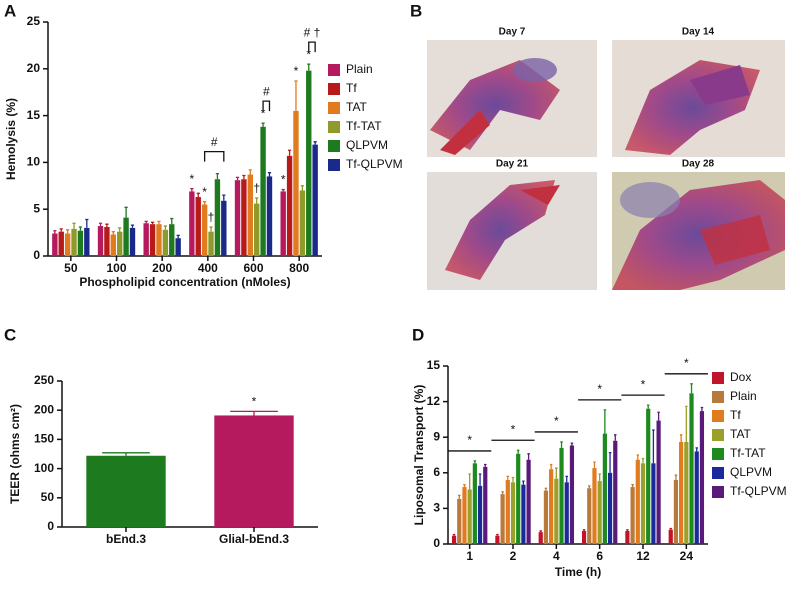  I want to click on y-tick-label: 10, so click(34, 162).